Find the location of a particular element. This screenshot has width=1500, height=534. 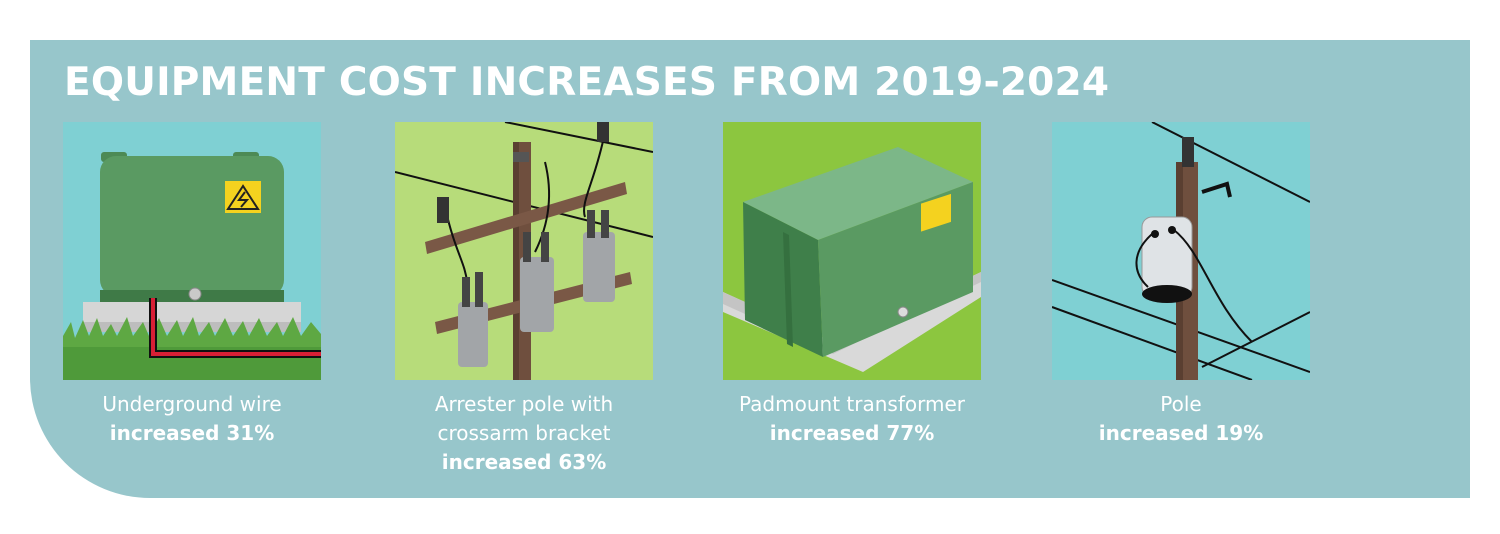

increase-value: increased 31% is located at coordinates (192, 433).